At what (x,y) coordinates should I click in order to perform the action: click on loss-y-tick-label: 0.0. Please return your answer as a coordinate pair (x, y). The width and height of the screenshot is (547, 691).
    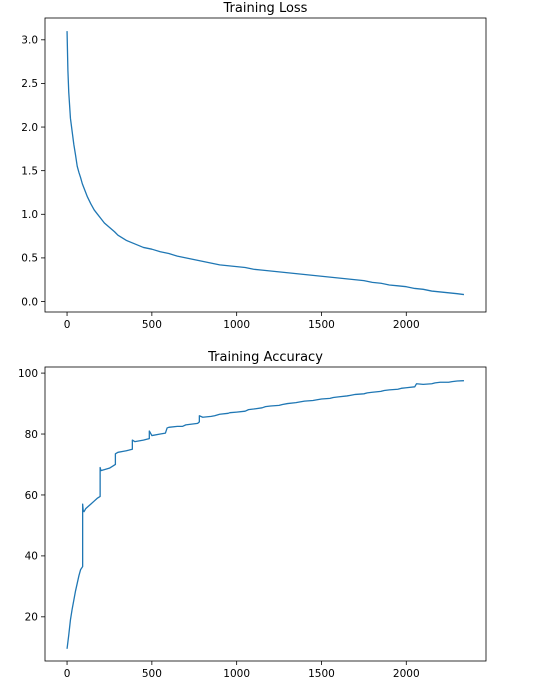
    Looking at the image, I should click on (29, 302).